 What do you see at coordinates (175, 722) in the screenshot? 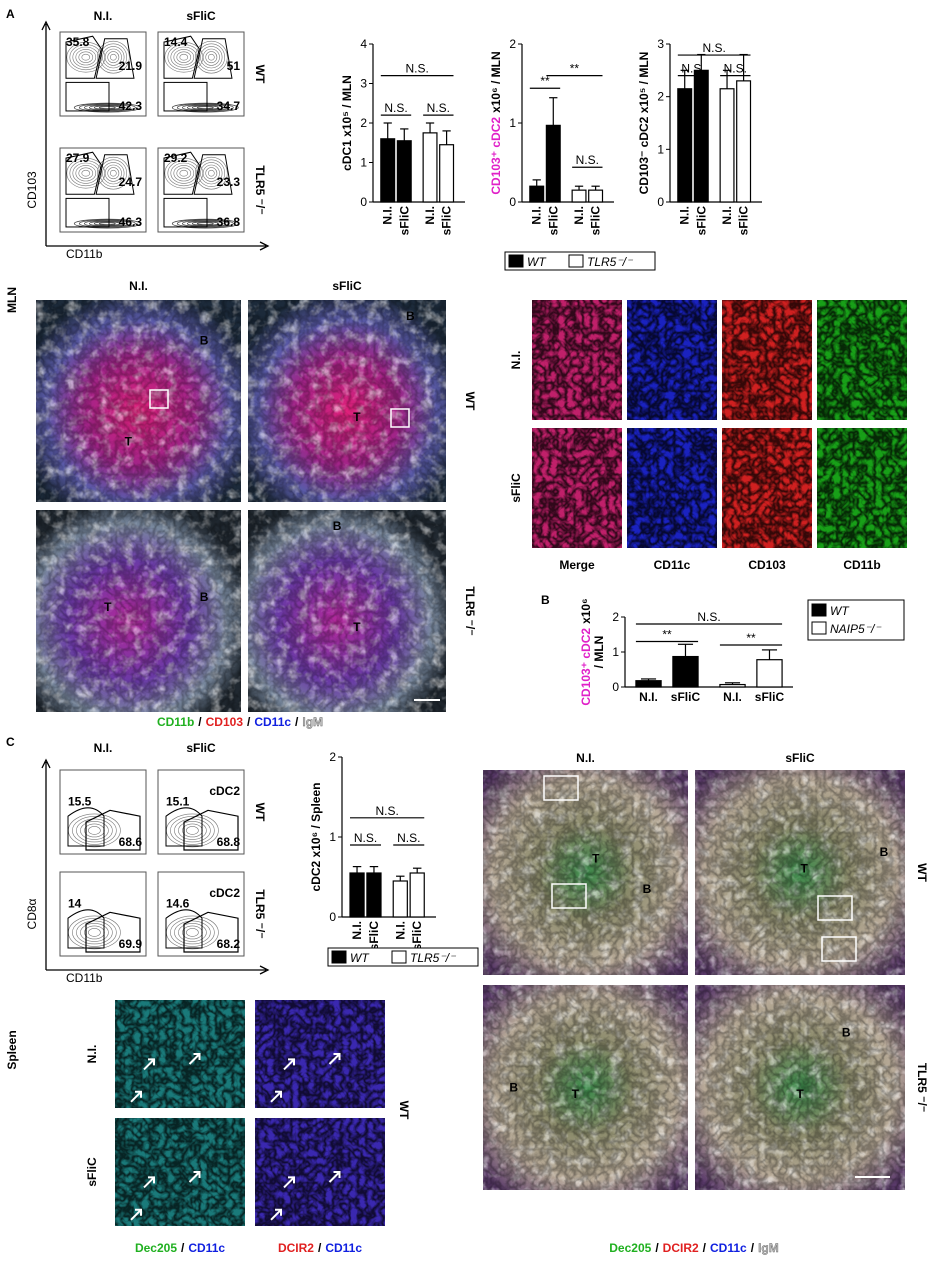
I see `text-part: CD11b` at bounding box center [175, 722].